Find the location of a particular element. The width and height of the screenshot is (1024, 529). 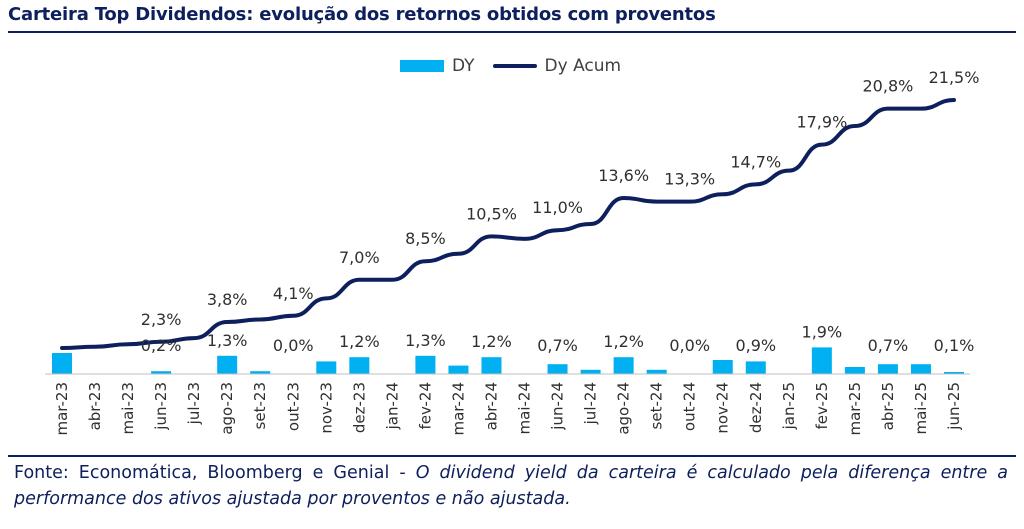

x-tick-label: fev-24 is located at coordinates (425, 405).